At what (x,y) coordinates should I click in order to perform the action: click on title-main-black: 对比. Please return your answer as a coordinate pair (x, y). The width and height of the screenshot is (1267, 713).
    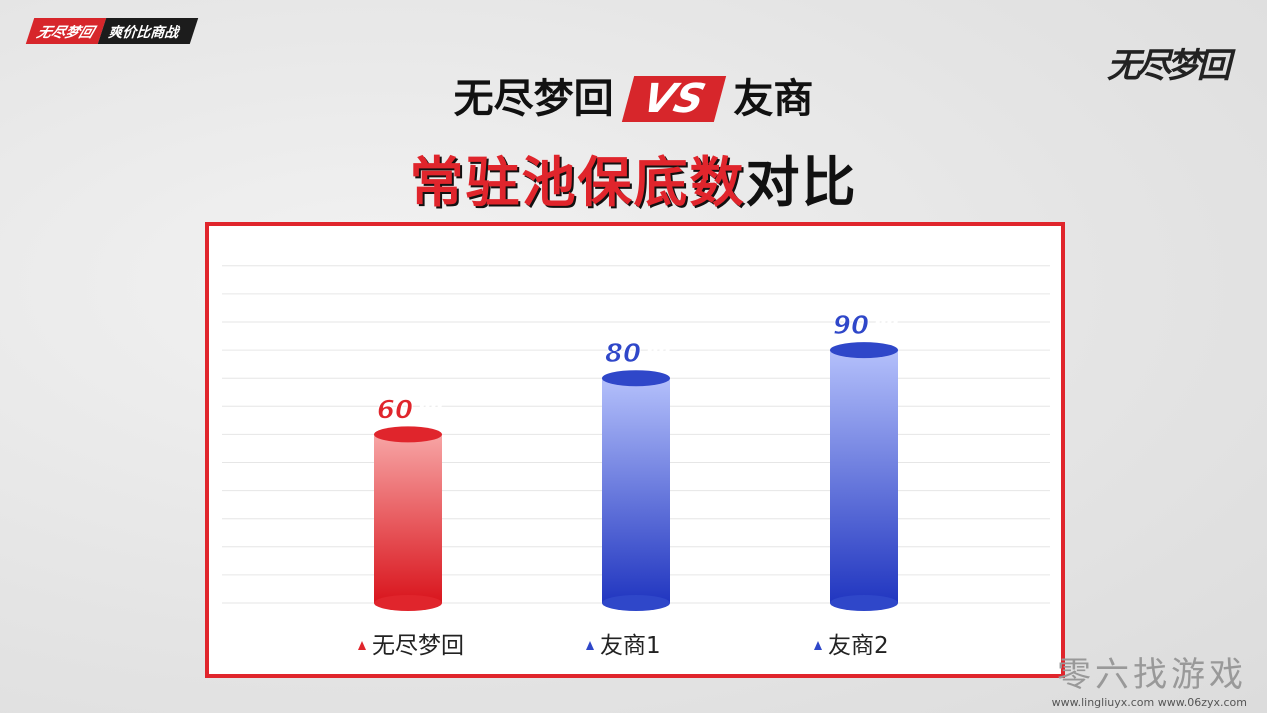
    Looking at the image, I should click on (801, 182).